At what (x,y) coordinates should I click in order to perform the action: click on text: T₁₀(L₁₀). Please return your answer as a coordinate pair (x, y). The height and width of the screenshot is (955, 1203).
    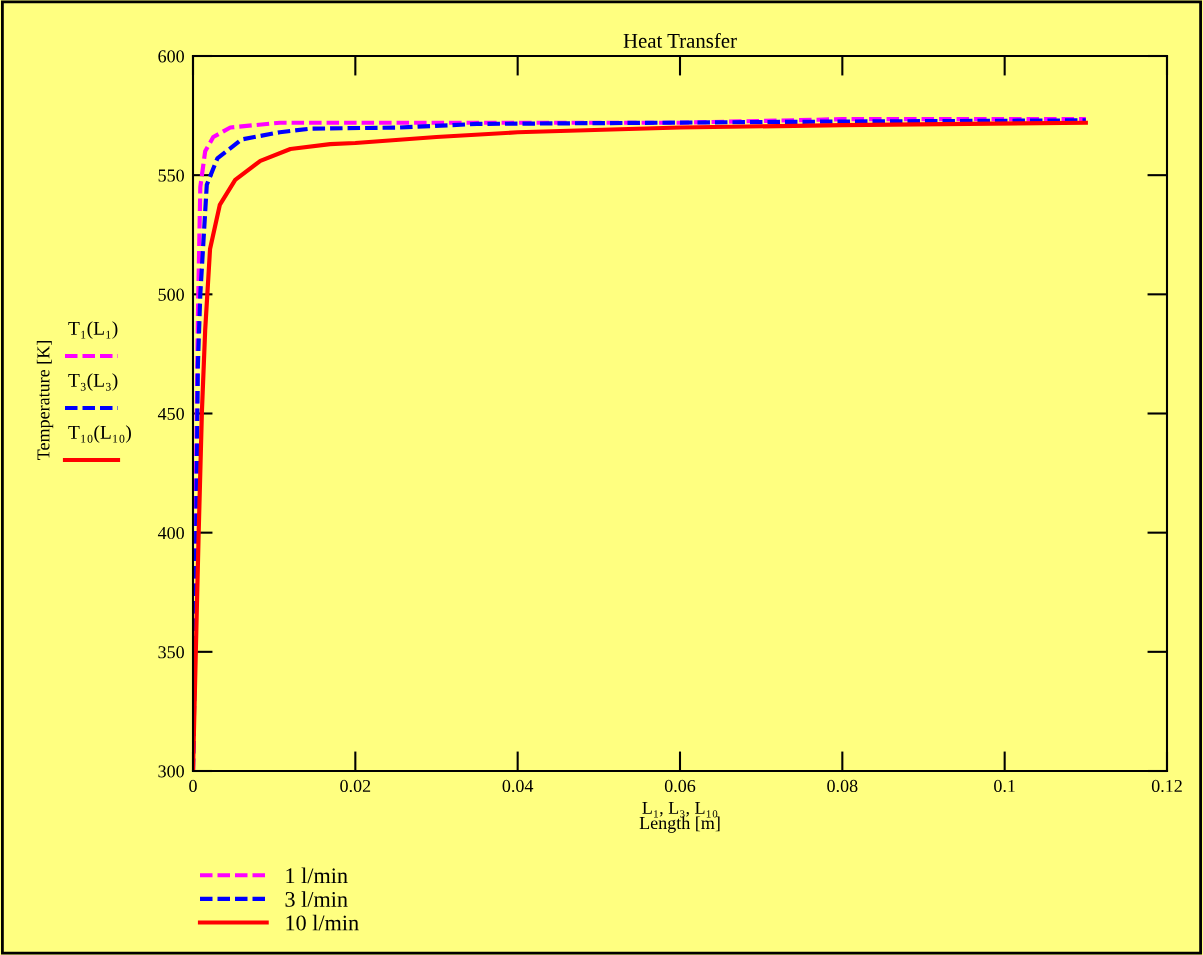
    Looking at the image, I should click on (99, 434).